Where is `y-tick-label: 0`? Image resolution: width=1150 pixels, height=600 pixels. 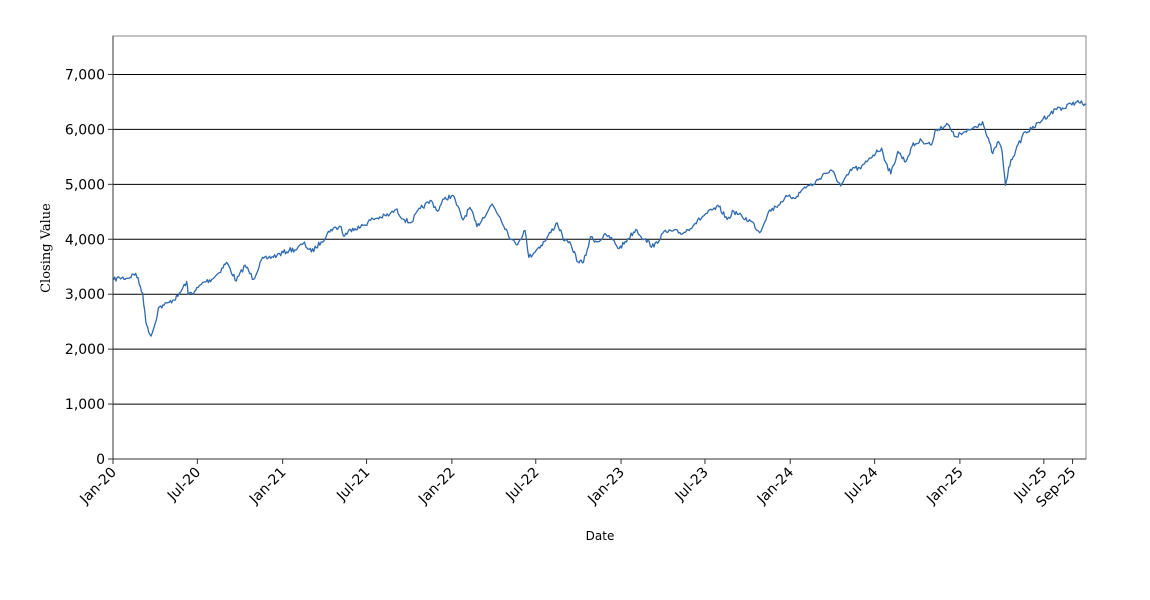
y-tick-label: 0 is located at coordinates (100, 460).